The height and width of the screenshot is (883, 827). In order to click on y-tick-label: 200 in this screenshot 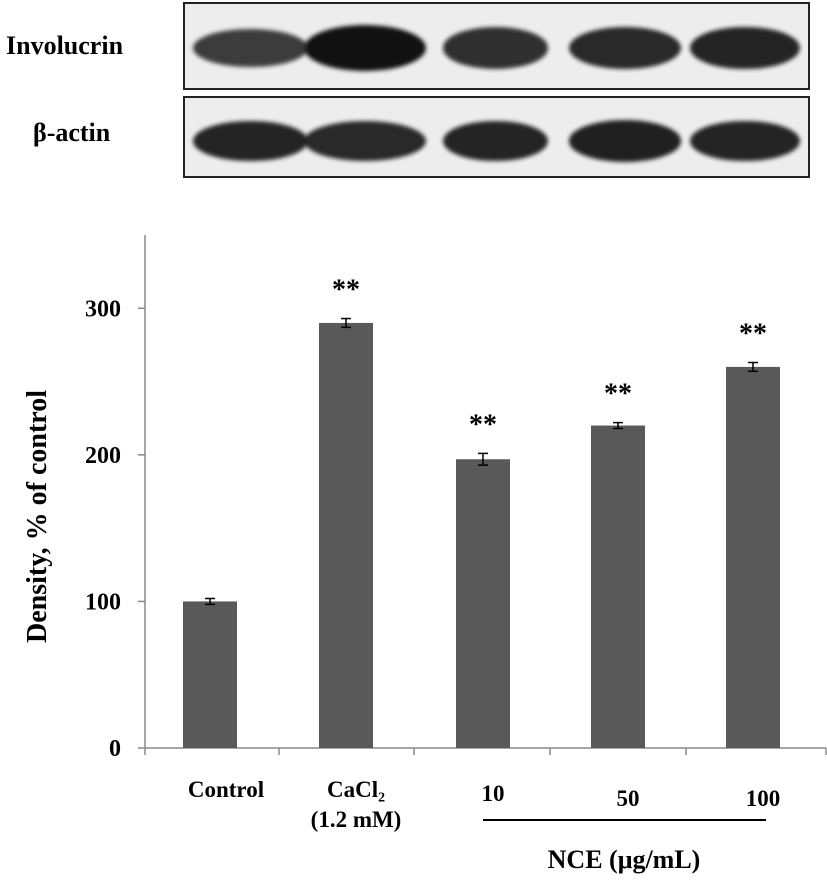, I will do `click(103, 456)`.